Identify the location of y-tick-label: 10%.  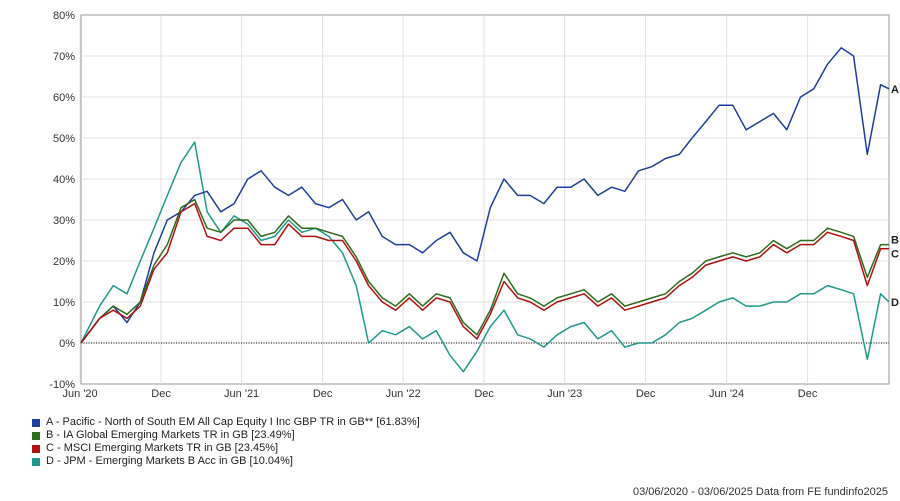
(64, 303).